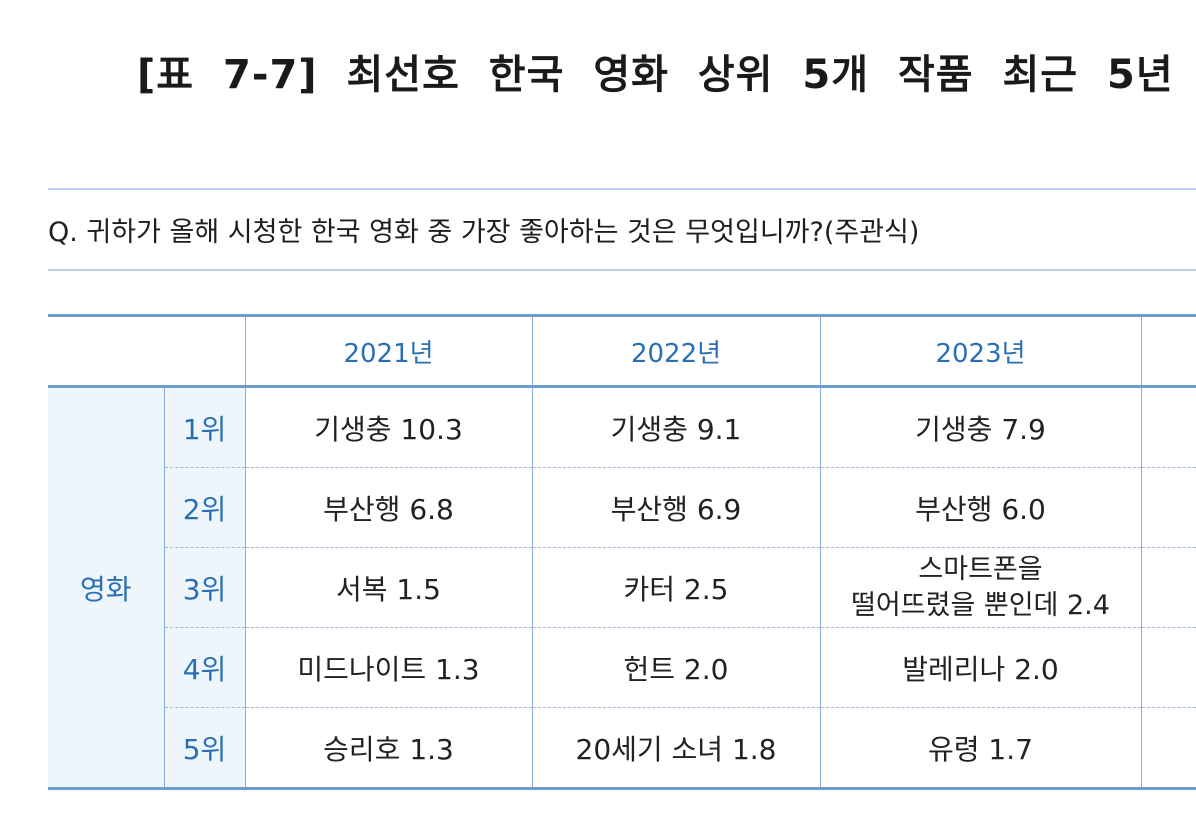  Describe the element at coordinates (666, 75) in the screenshot. I see `page-title: [표 7-7] 최선호 한국 영화 상위 5개 작품 최근 5년 연` at that location.